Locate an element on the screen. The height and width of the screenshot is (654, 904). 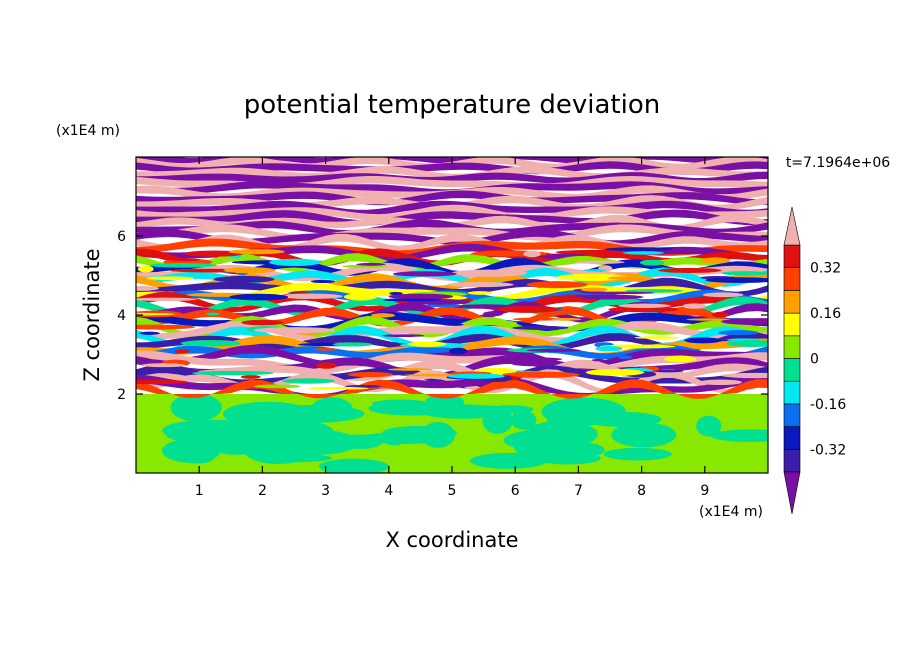
colorbar: 0.32 0.16 0 -0.16 -0.32 is located at coordinates (814, 360).